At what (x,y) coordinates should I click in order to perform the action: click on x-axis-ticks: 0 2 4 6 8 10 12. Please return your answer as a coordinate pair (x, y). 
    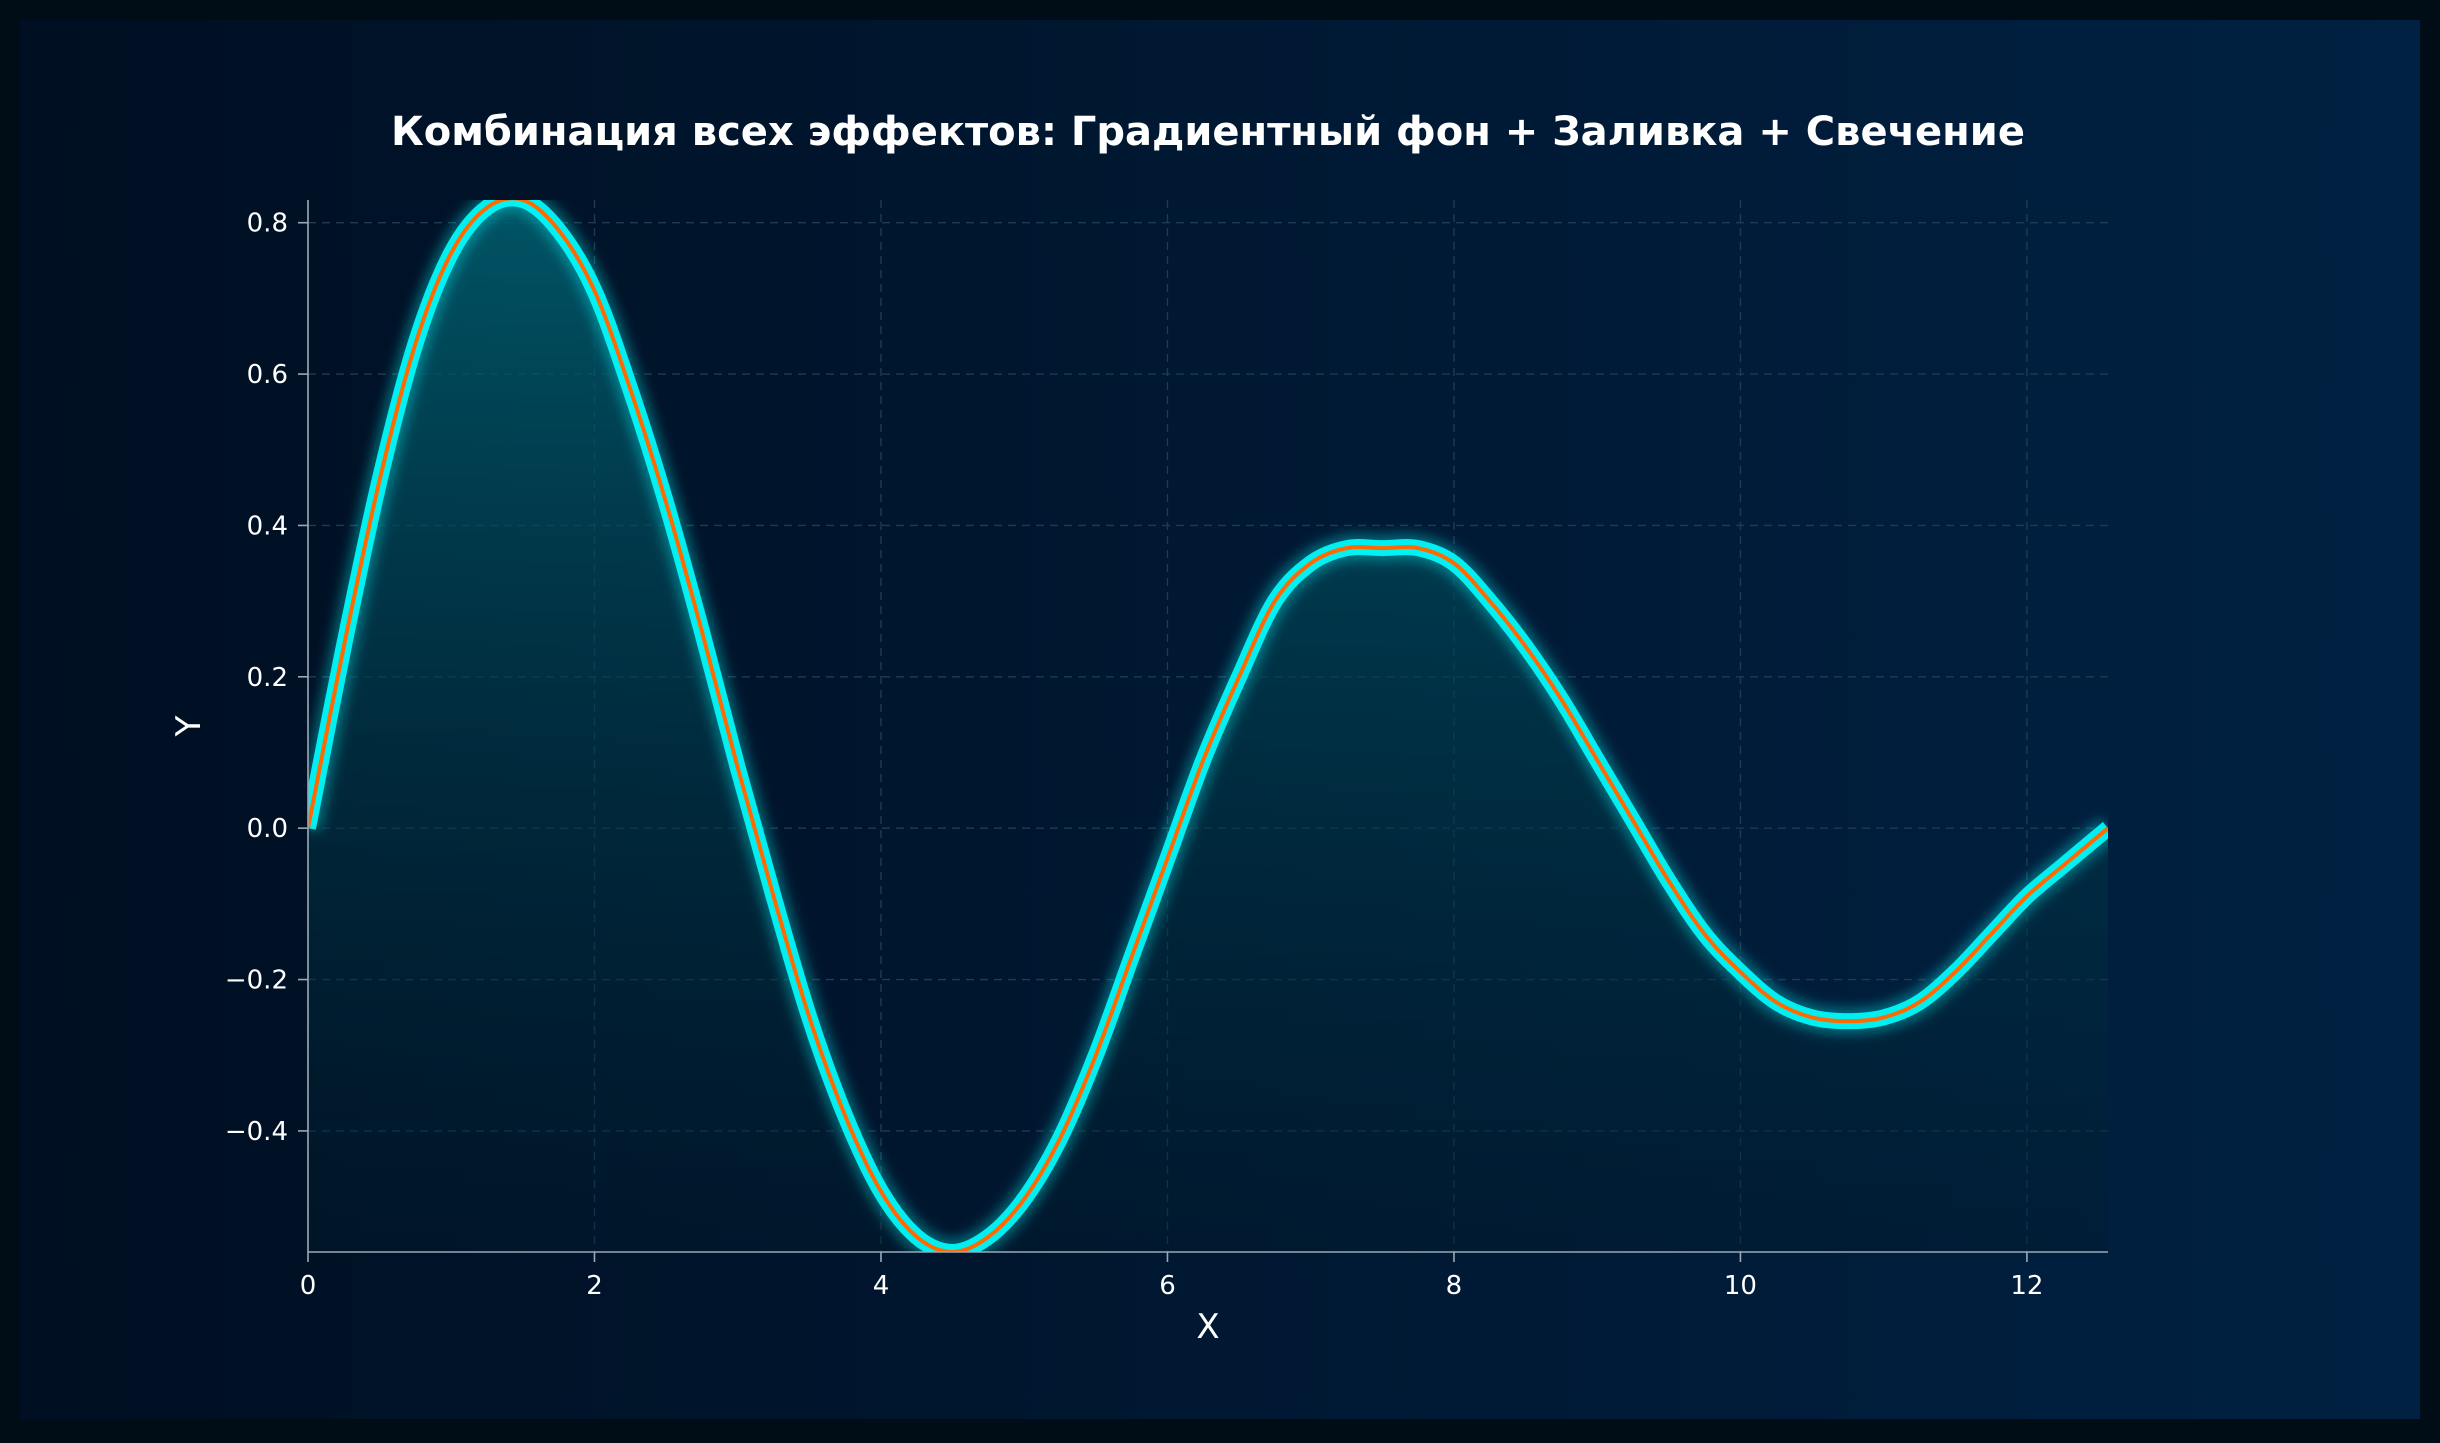
    Looking at the image, I should click on (1171, 1276).